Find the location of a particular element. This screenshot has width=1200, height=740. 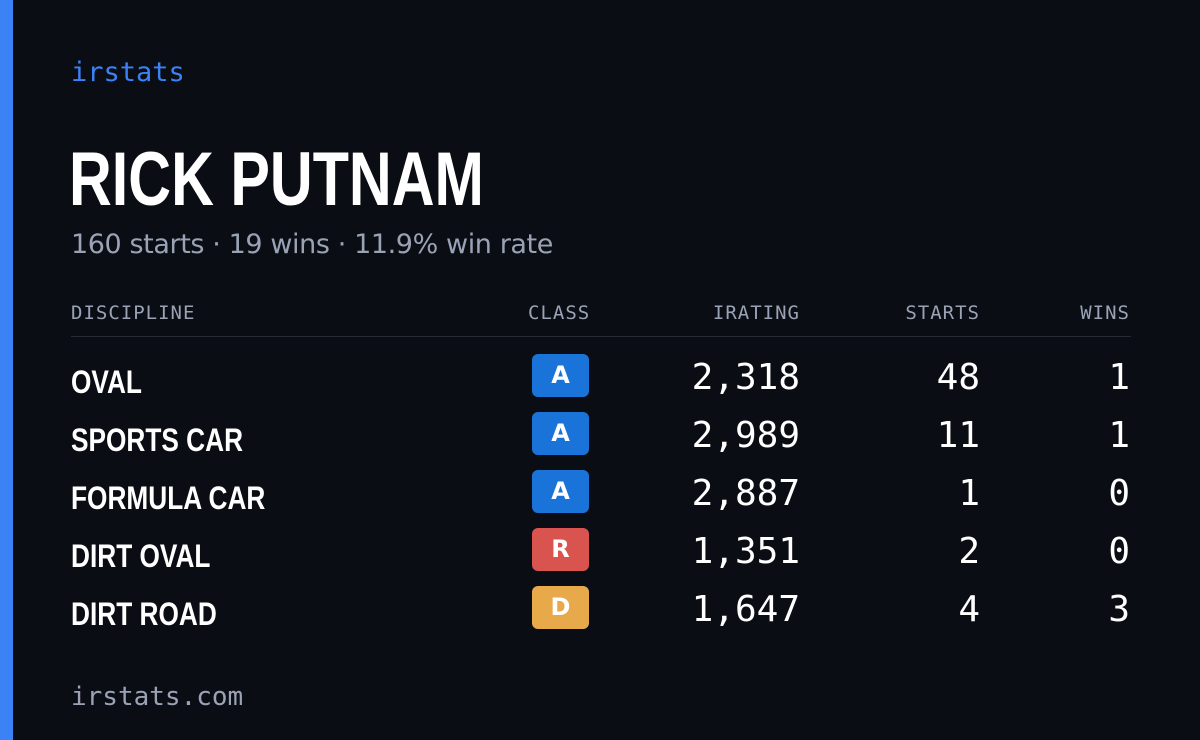

table-row: DIRT ROAD D 1,647 4 3 is located at coordinates (601, 615).